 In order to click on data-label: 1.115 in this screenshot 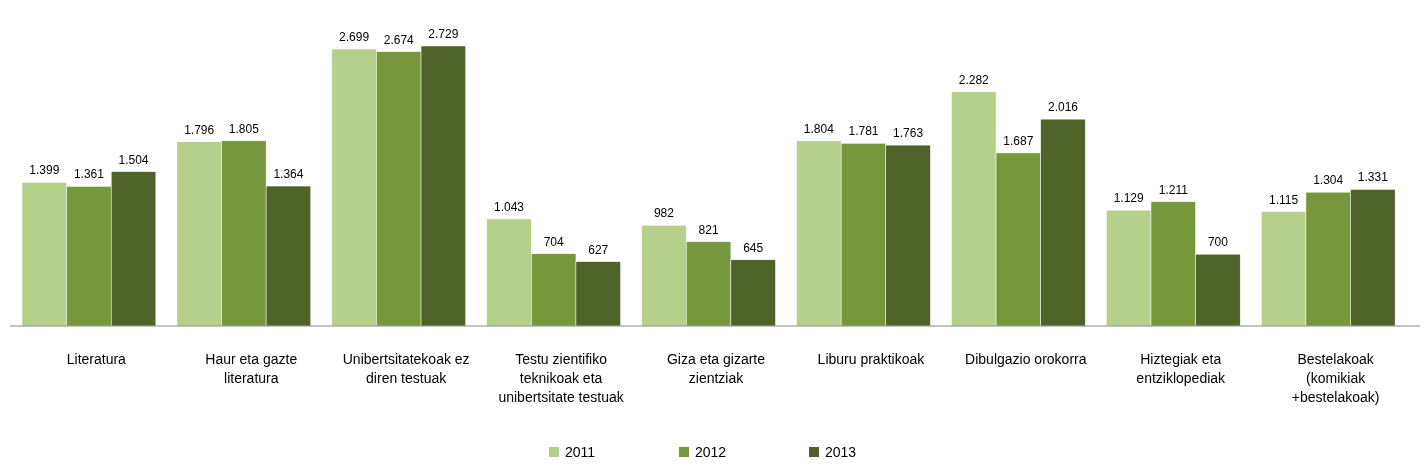, I will do `click(1284, 199)`.